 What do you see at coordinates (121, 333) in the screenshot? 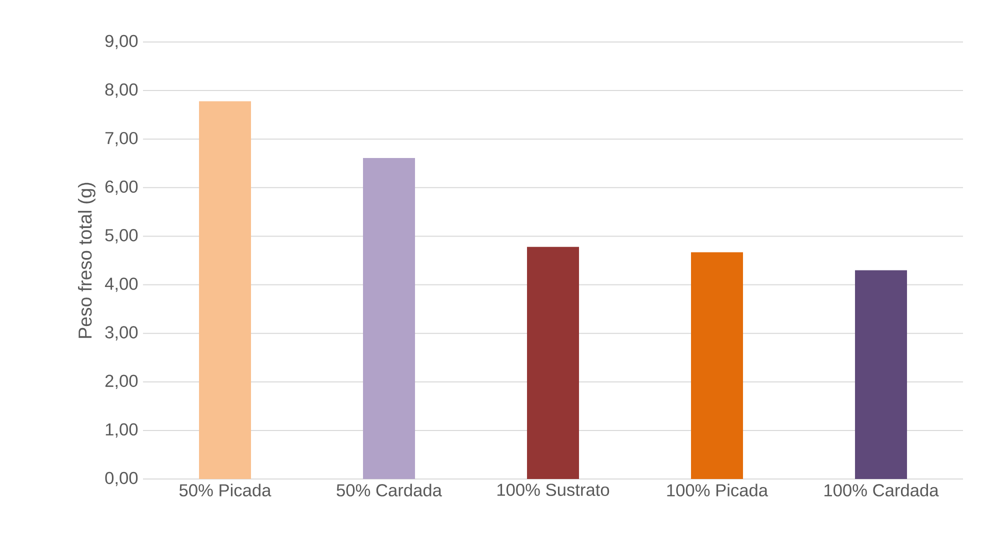
I see `y-tick-label: 3,00` at bounding box center [121, 333].